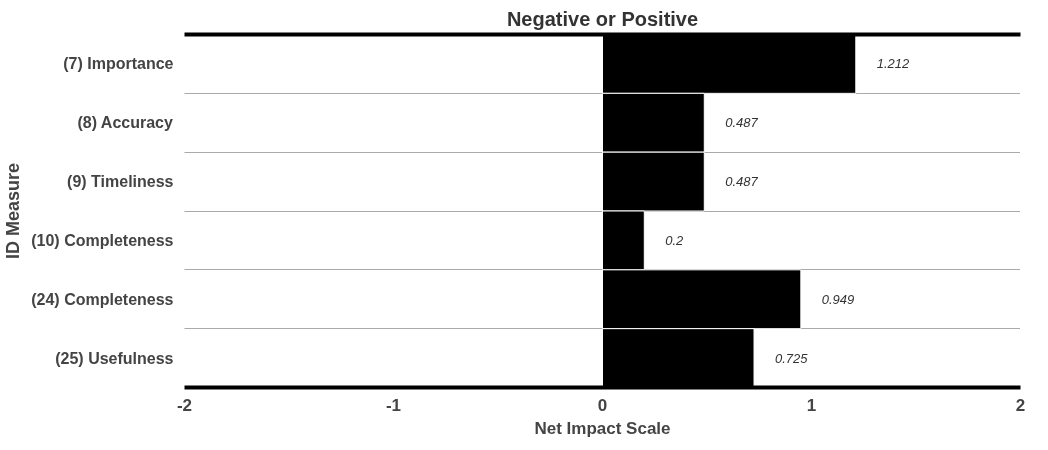  What do you see at coordinates (13, 211) in the screenshot?
I see `y-axis-title: ID Measure` at bounding box center [13, 211].